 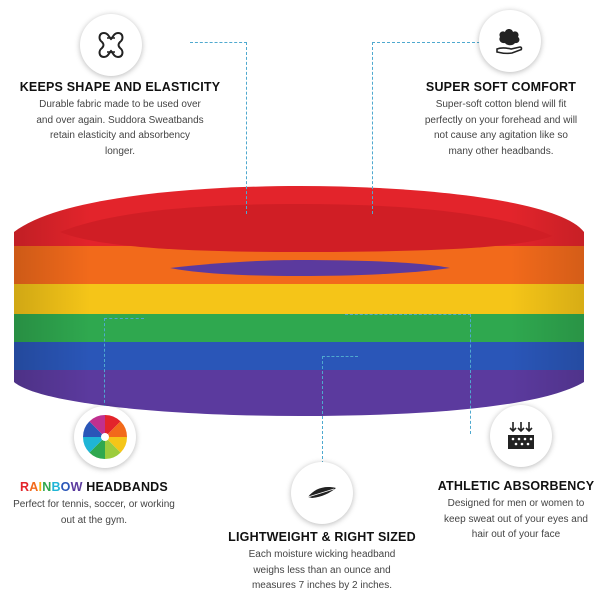 What do you see at coordinates (521, 436) in the screenshot?
I see `absorbency-icon` at bounding box center [521, 436].